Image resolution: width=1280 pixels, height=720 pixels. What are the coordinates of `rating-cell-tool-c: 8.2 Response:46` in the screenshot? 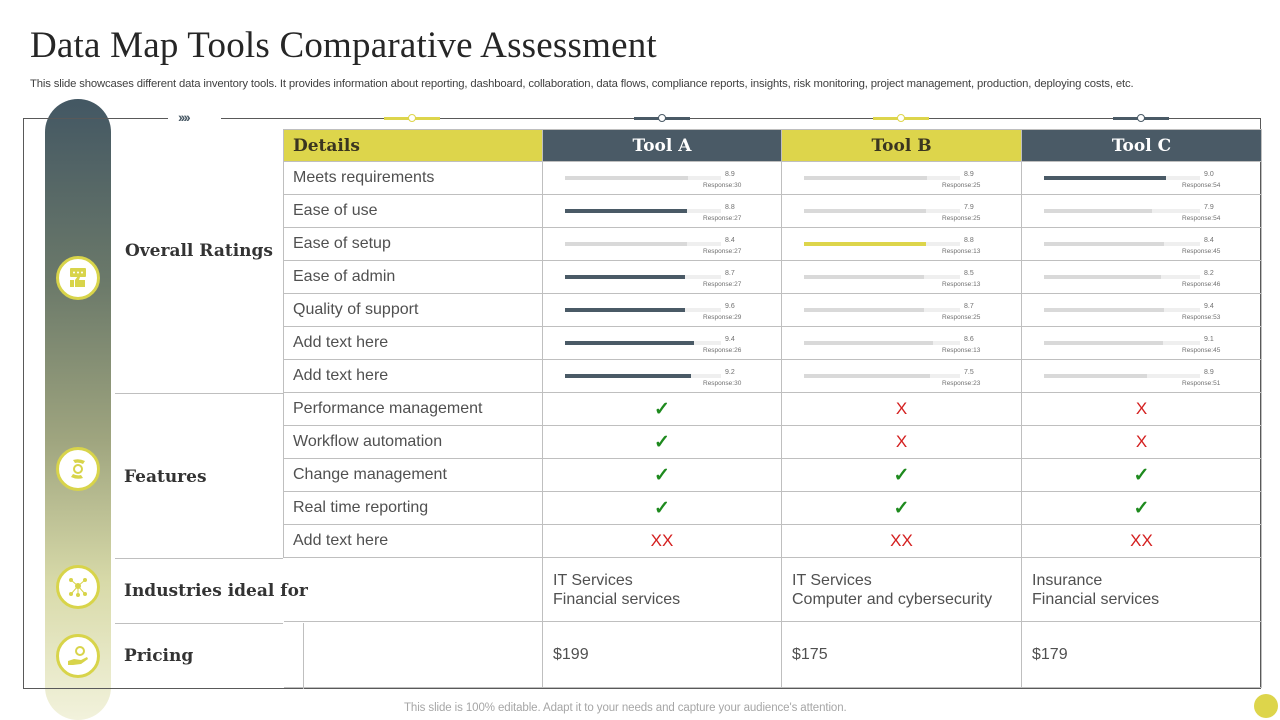 It's located at (1141, 277).